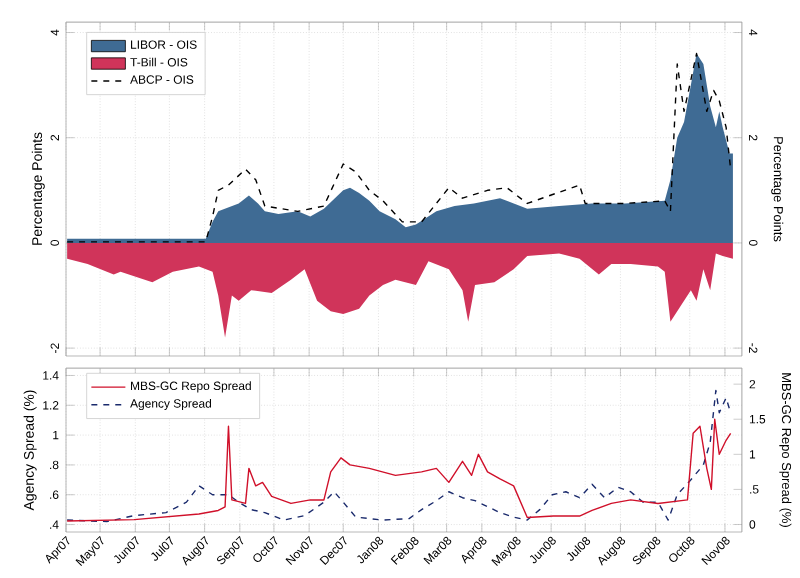 The height and width of the screenshot is (578, 800). What do you see at coordinates (399, 470) in the screenshot?
I see `line-series` at bounding box center [399, 470].